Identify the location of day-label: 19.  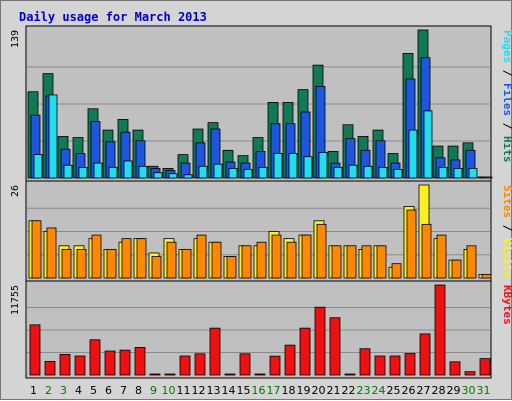
(304, 390).